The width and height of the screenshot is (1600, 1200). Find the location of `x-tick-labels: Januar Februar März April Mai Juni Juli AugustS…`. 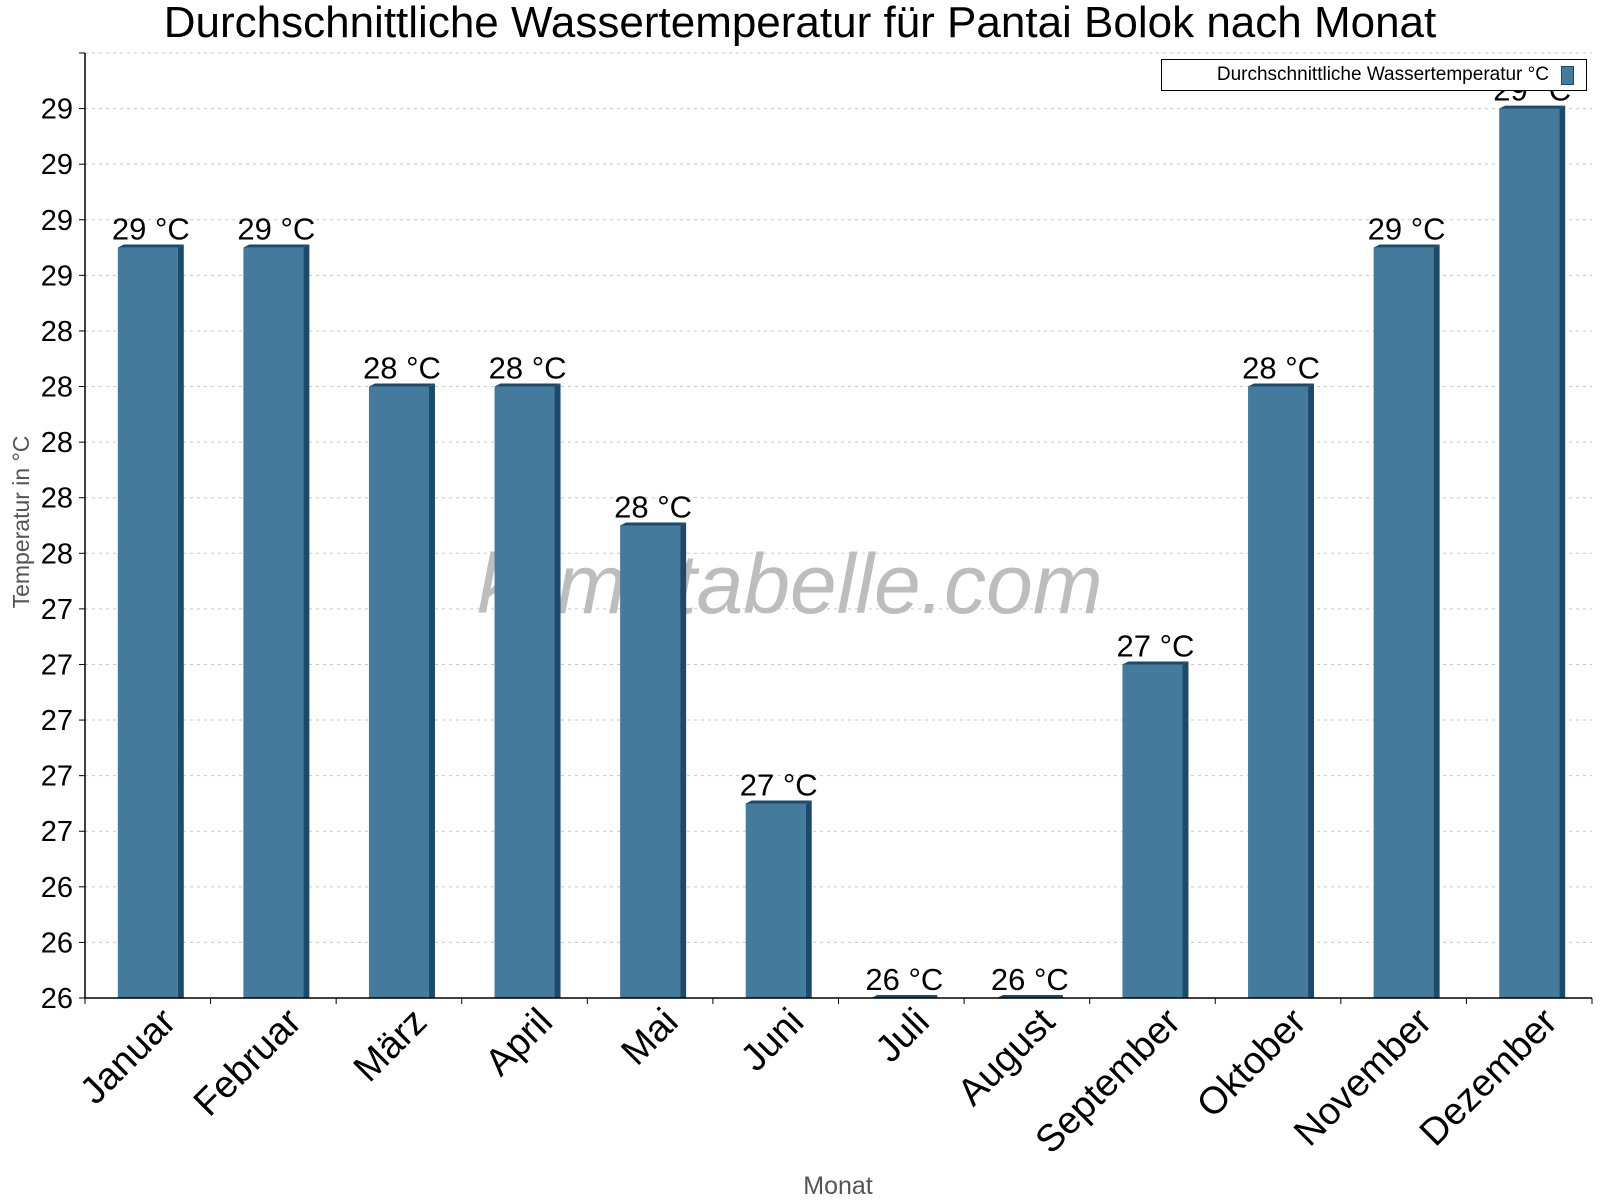

x-tick-labels: Januar Februar März April Mai Juni Juli AugustS… is located at coordinates (819, 1080).